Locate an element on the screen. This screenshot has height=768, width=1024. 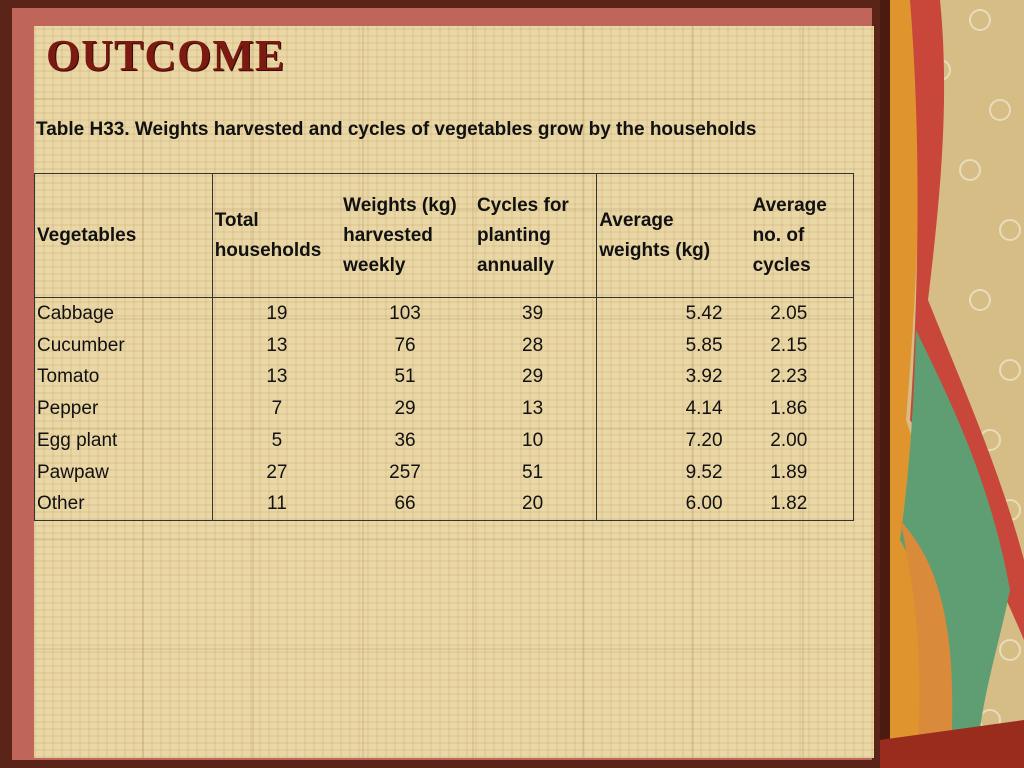
cell-vegetable: Cabbage is located at coordinates (123, 313).